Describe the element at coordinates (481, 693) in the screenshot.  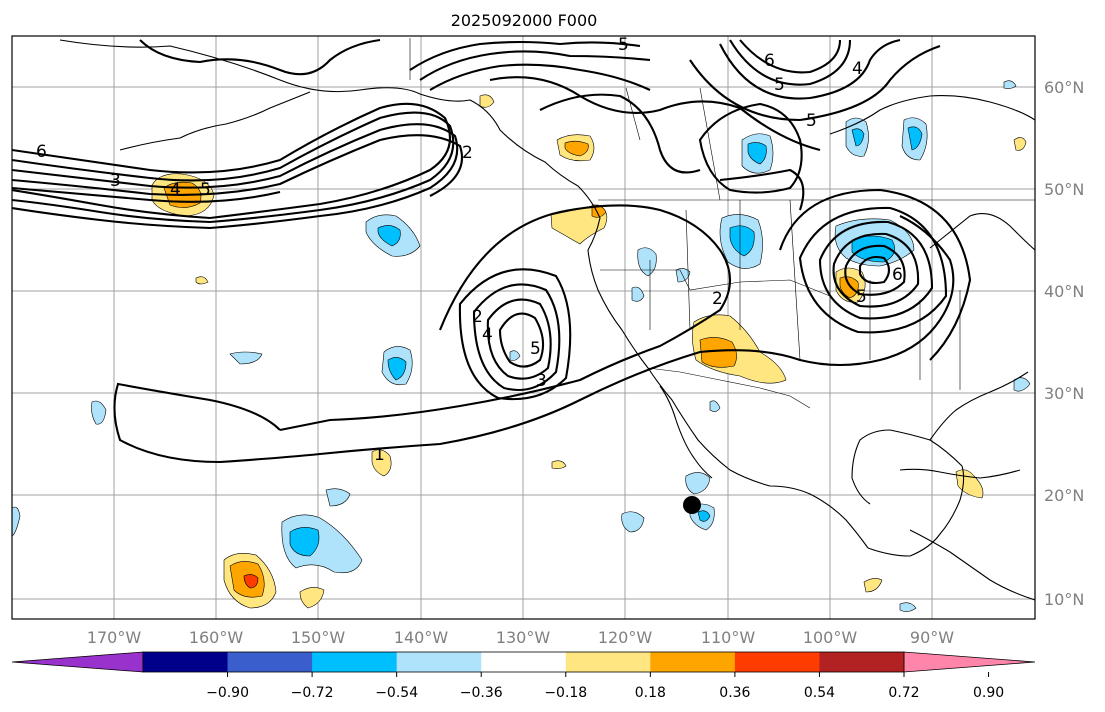
I see `colorbar-tick-label: −0.36` at that location.